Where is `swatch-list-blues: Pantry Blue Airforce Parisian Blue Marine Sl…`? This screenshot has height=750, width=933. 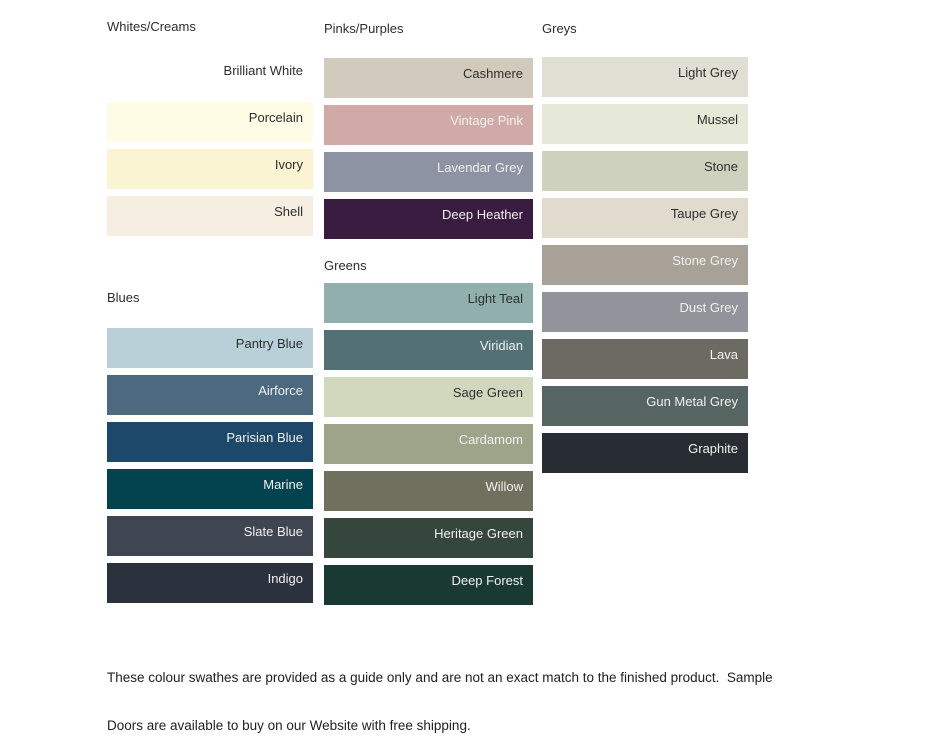
swatch-list-blues: Pantry Blue Airforce Parisian Blue Marine Sl… is located at coordinates (210, 465).